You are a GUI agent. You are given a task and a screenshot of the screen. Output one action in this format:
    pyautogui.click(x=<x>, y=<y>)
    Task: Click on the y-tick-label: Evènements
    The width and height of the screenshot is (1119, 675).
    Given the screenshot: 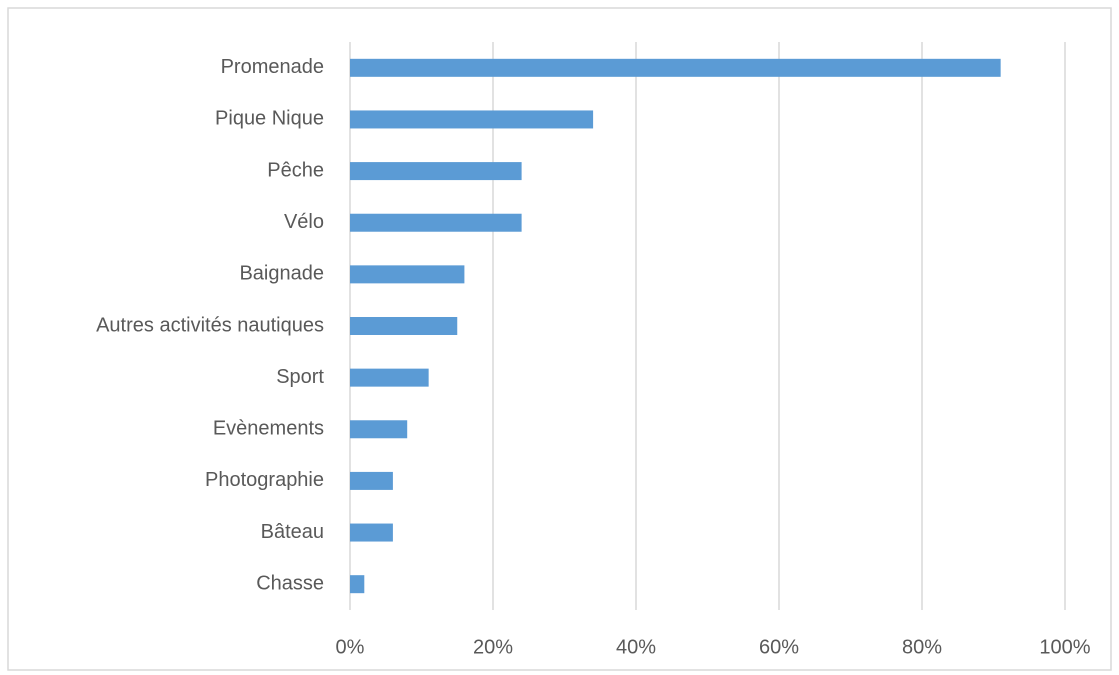 What is the action you would take?
    pyautogui.click(x=268, y=429)
    